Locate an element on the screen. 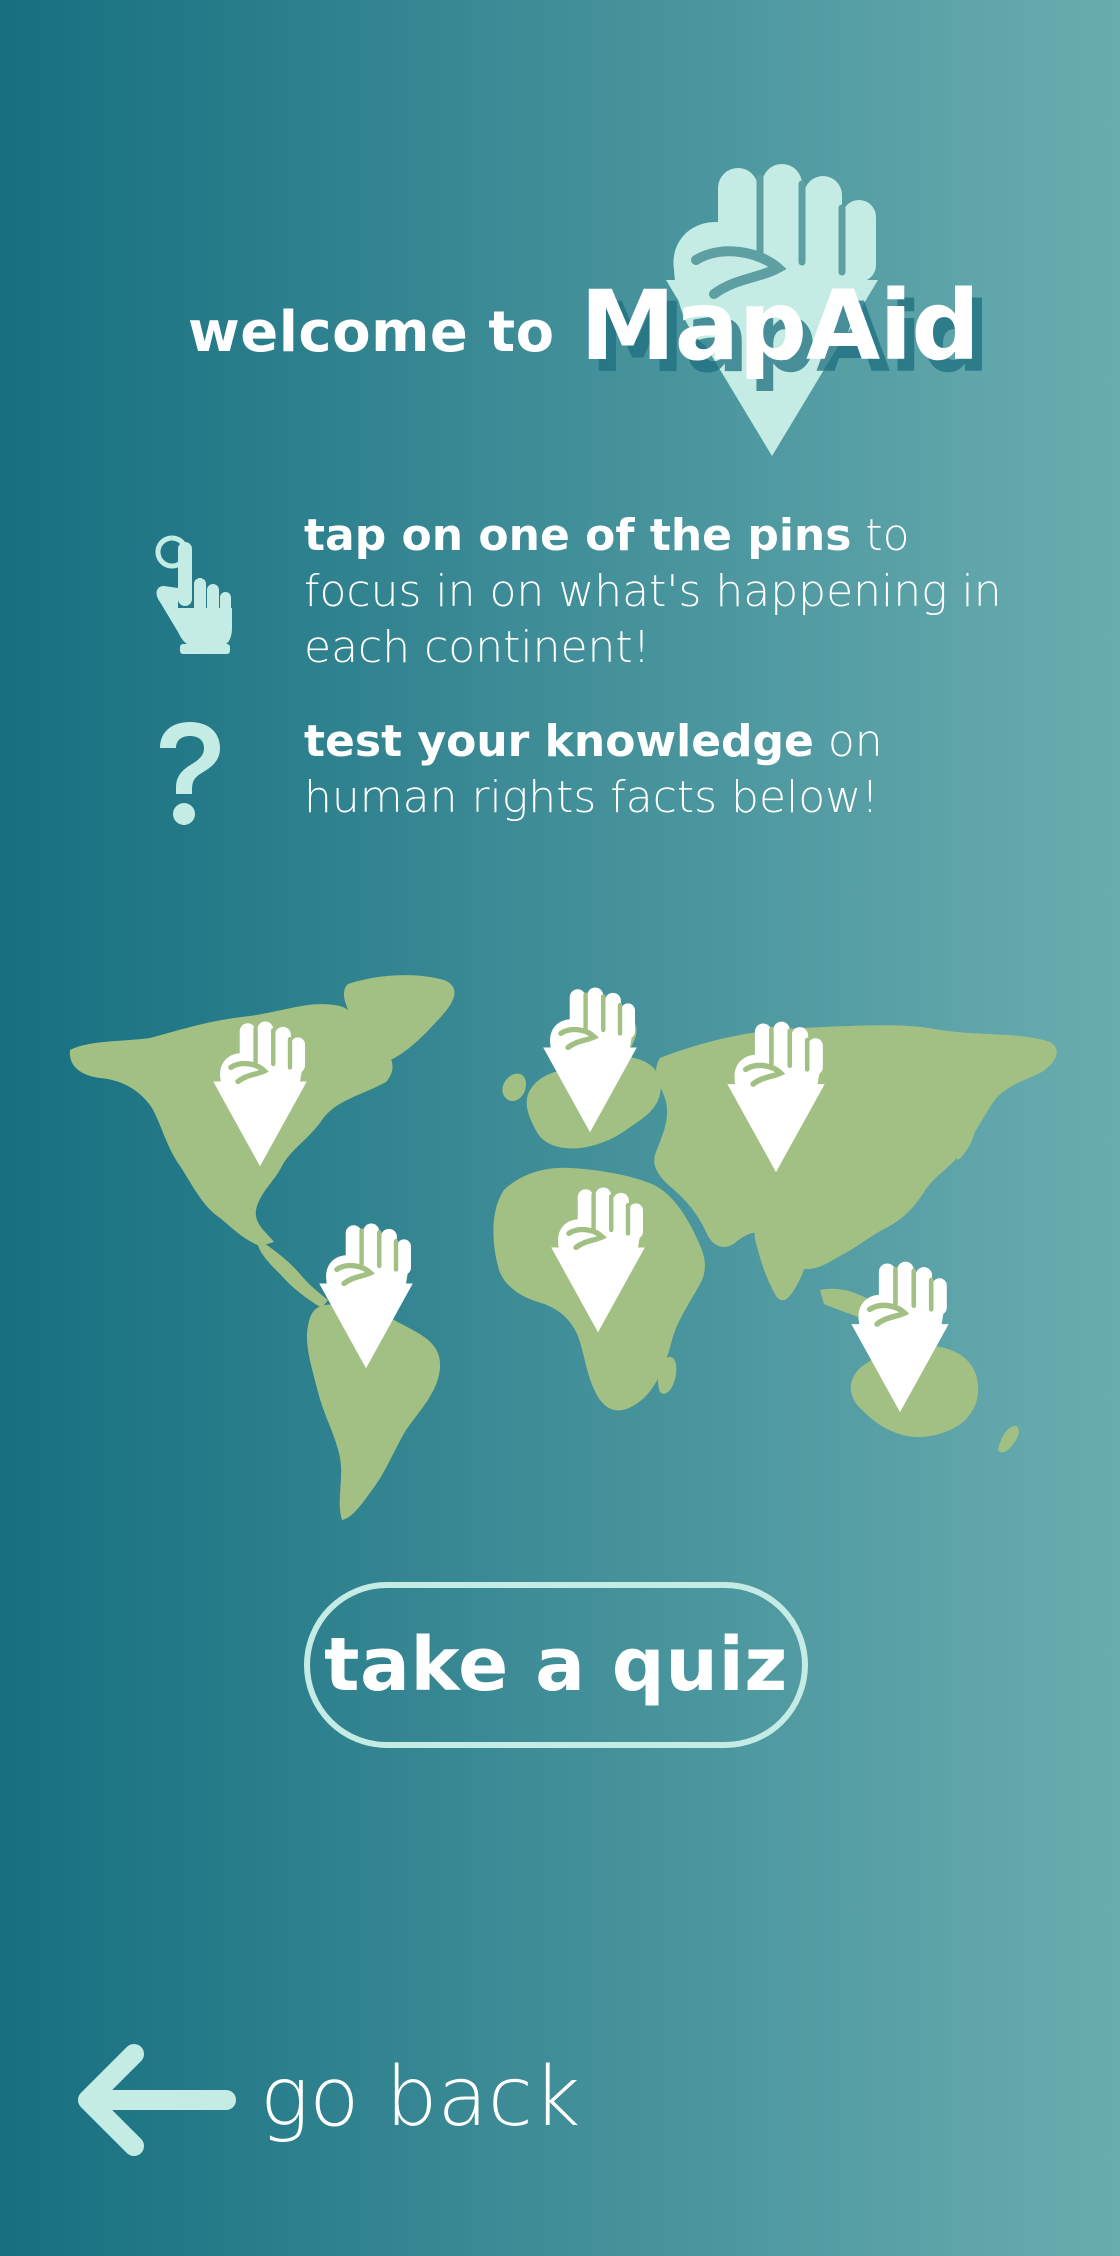 Image resolution: width=1120 pixels, height=2256 pixels. raised-fist-pin-icon is located at coordinates (772, 310).